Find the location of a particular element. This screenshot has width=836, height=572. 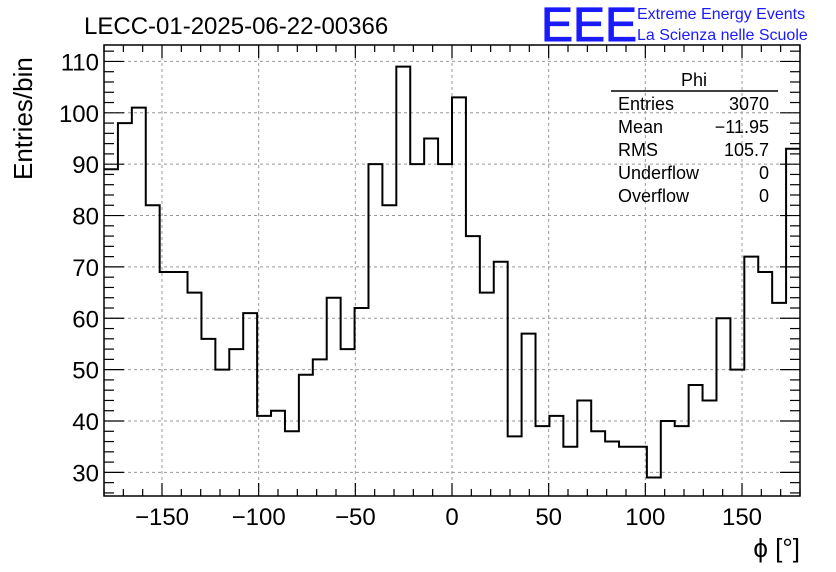

y-tick-label: 50 is located at coordinates (85, 371).